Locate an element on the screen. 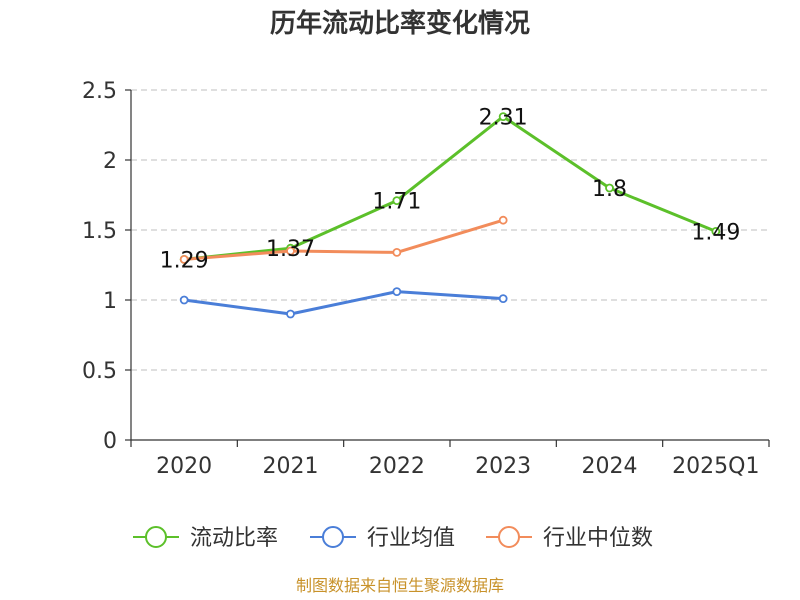  y-tick-label: 2 is located at coordinates (110, 161).